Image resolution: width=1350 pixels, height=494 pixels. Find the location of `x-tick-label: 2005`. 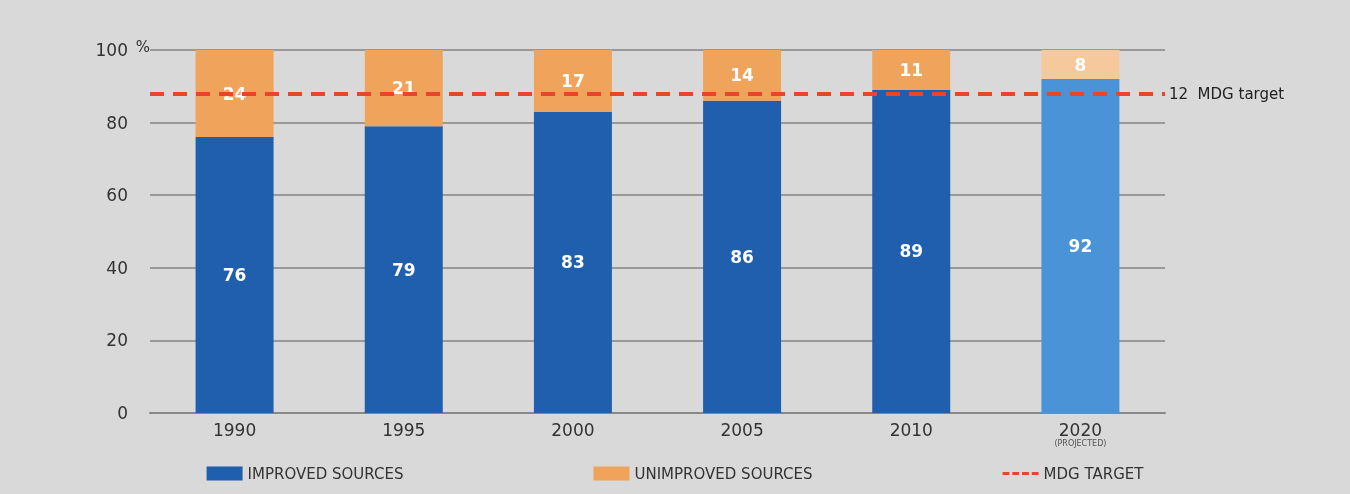

x-tick-label: 2005 is located at coordinates (742, 430).